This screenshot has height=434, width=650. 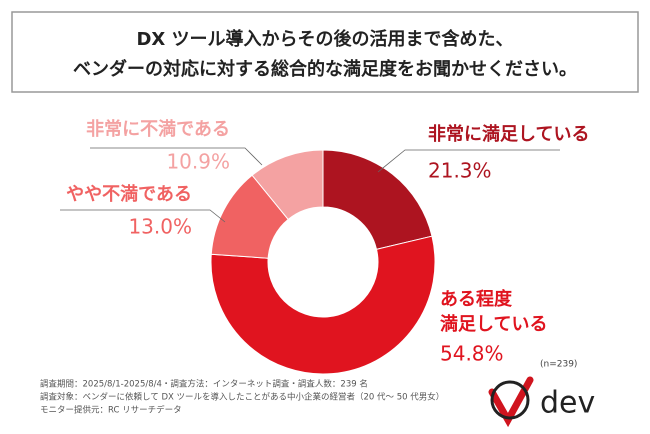 I want to click on value-label: 21.3%, so click(x=460, y=171).